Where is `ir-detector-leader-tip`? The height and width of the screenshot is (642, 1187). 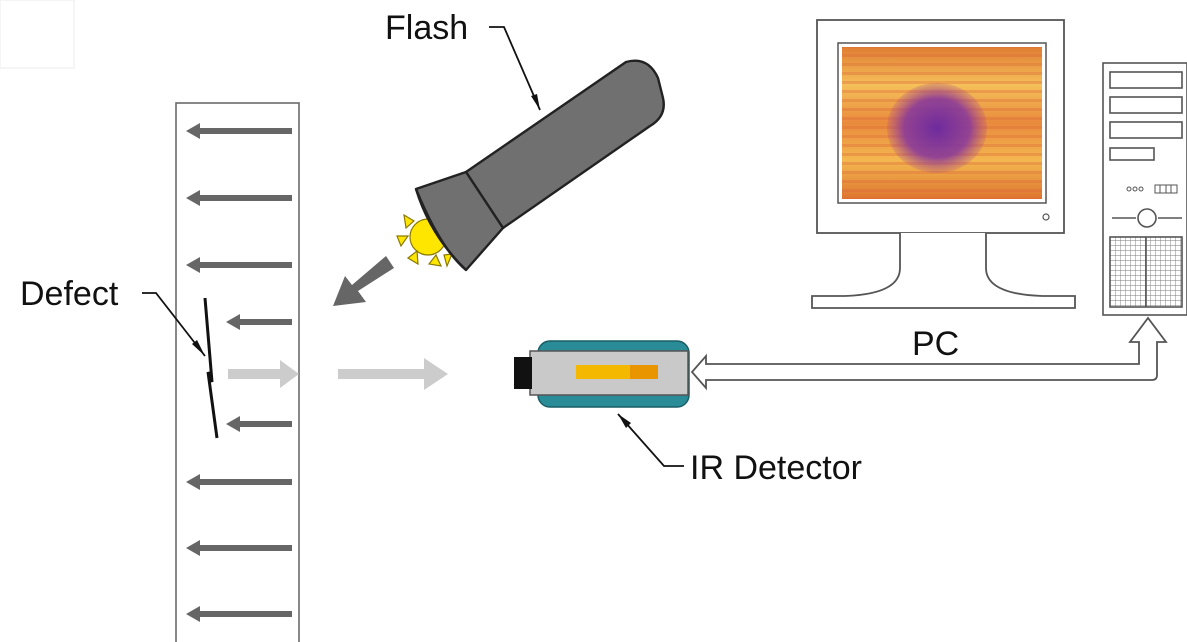 ir-detector-leader-tip is located at coordinates (624, 421).